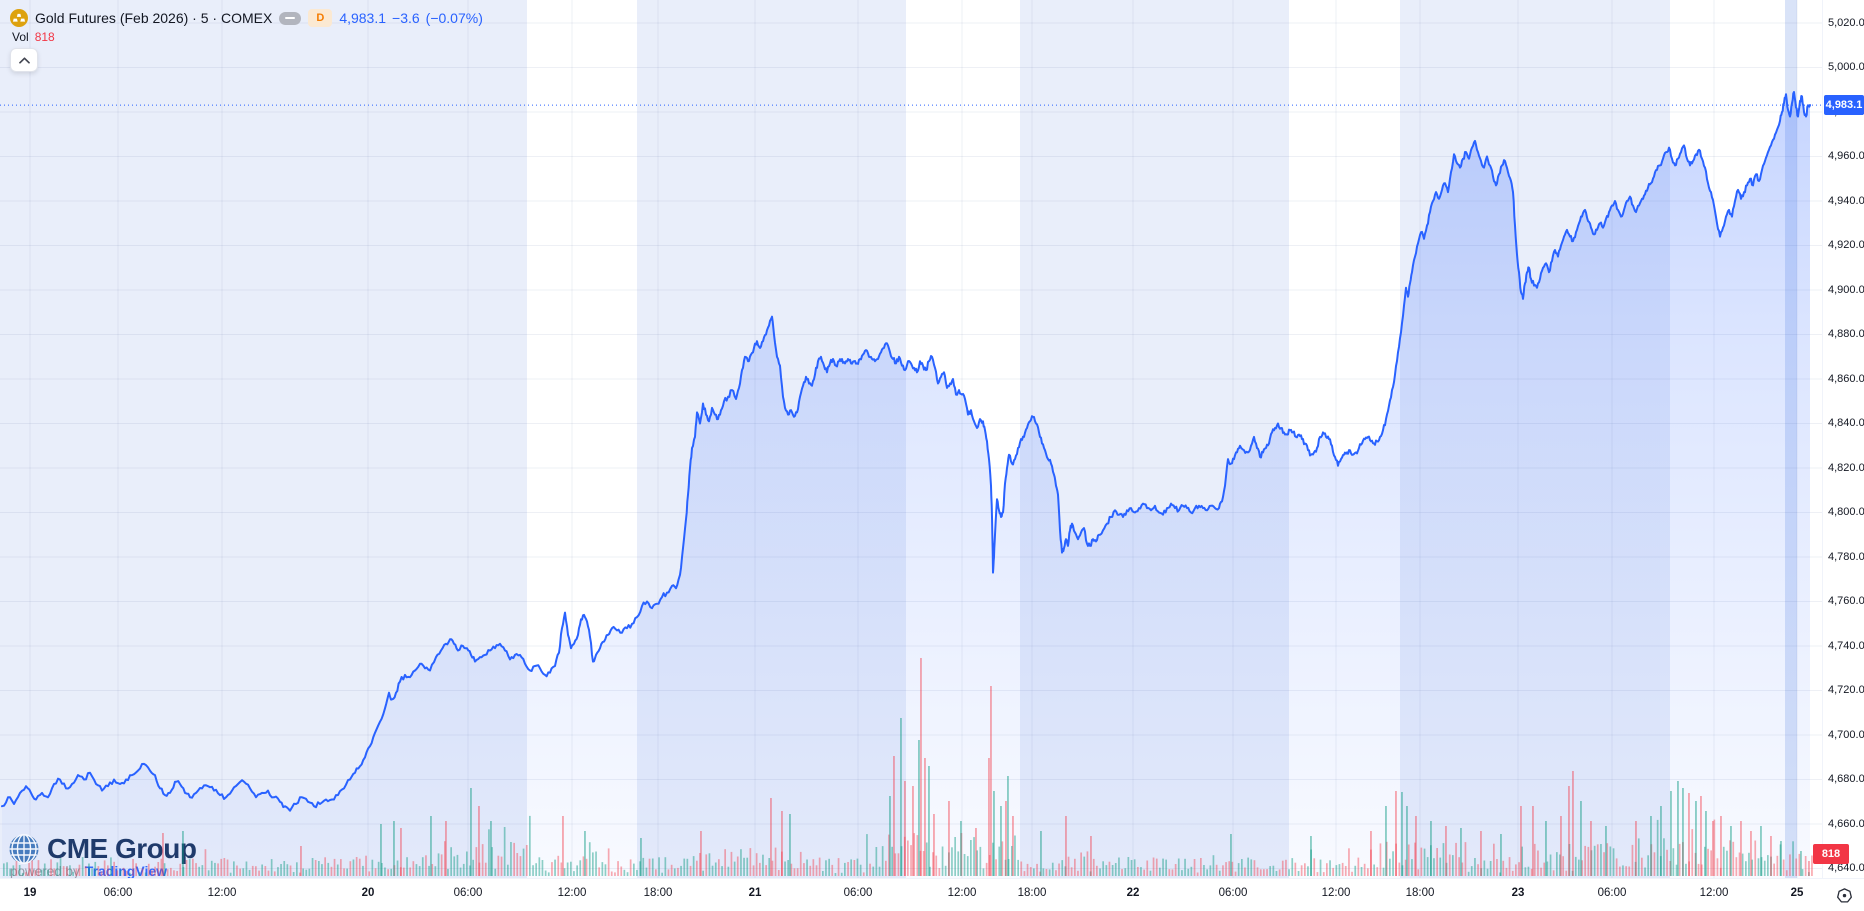  What do you see at coordinates (1846, 423) in the screenshot?
I see `price-axis-label: 4,840.0` at bounding box center [1846, 423].